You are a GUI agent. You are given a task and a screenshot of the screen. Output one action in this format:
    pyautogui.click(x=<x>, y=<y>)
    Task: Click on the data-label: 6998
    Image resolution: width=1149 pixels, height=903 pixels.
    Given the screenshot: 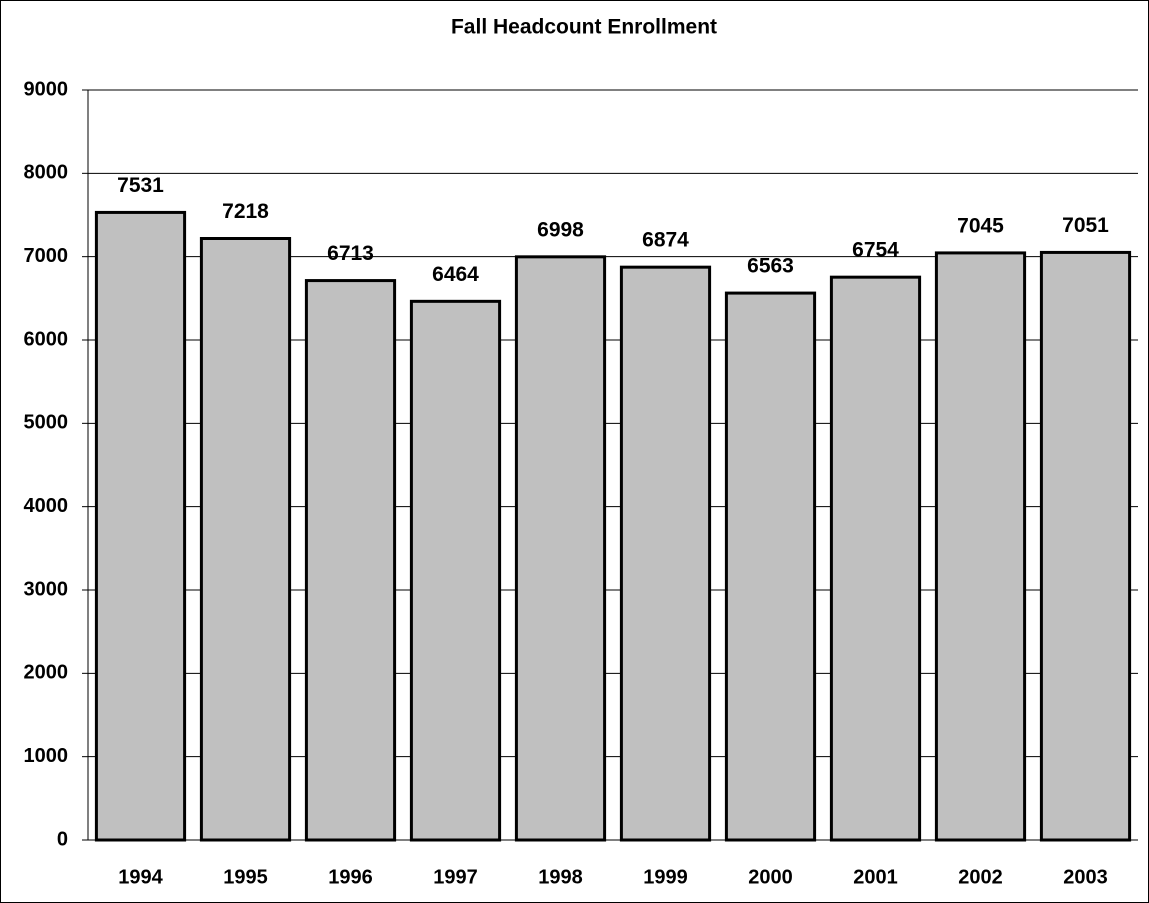 What is the action you would take?
    pyautogui.click(x=560, y=229)
    